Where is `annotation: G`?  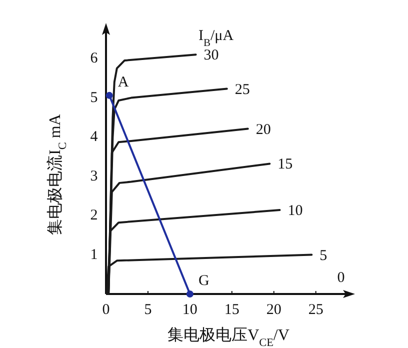 annotation: G is located at coordinates (204, 281).